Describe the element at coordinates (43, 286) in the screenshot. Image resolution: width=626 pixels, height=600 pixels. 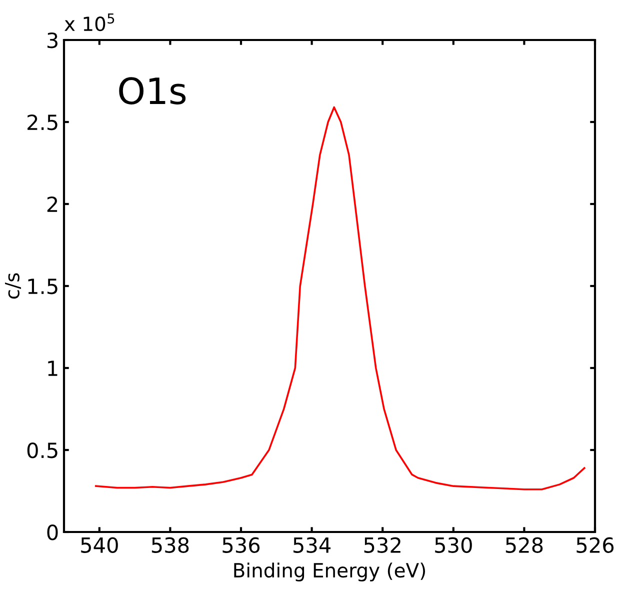
I see `y-tick-label: 1.5` at that location.